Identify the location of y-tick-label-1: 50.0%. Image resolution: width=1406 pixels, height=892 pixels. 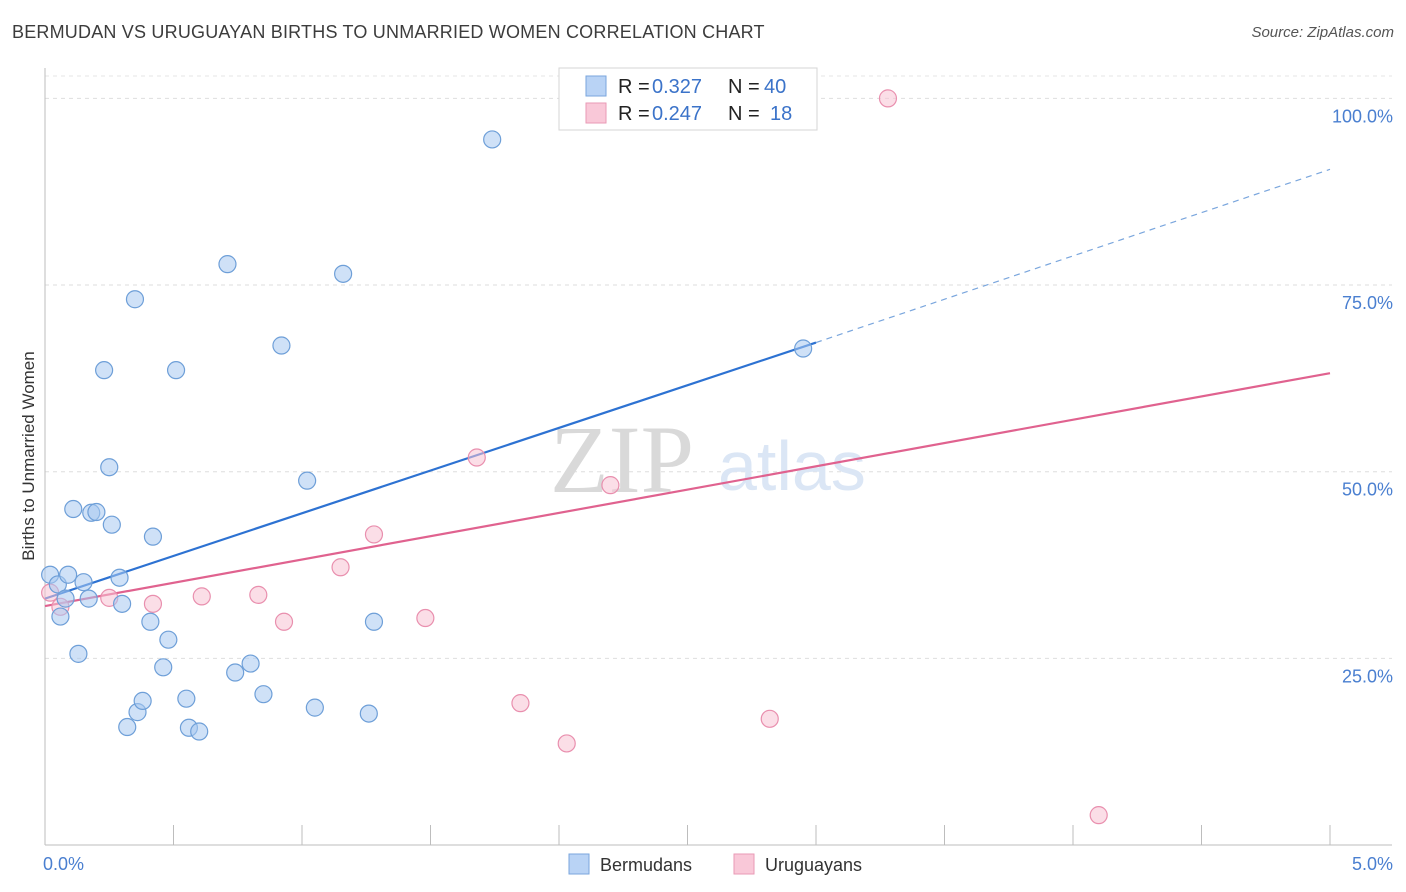
(1367, 490).